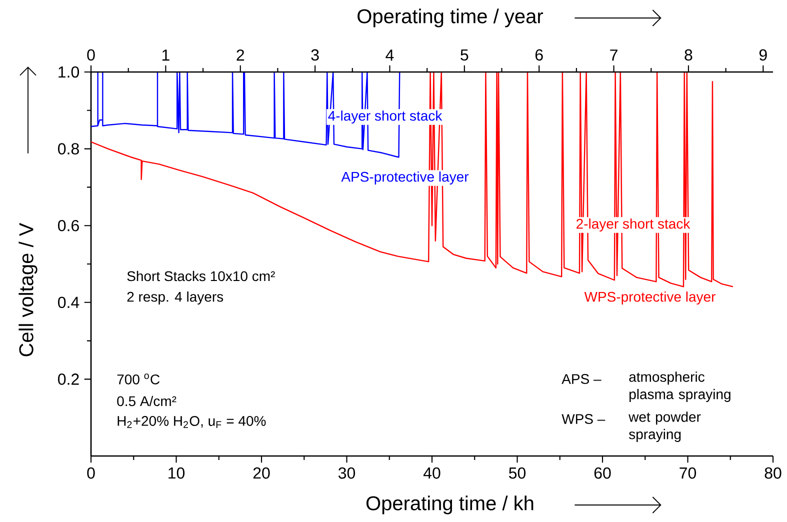 The height and width of the screenshot is (522, 787). Describe the element at coordinates (138, 379) in the screenshot. I see `annotation: 700 $^{o}$C` at that location.